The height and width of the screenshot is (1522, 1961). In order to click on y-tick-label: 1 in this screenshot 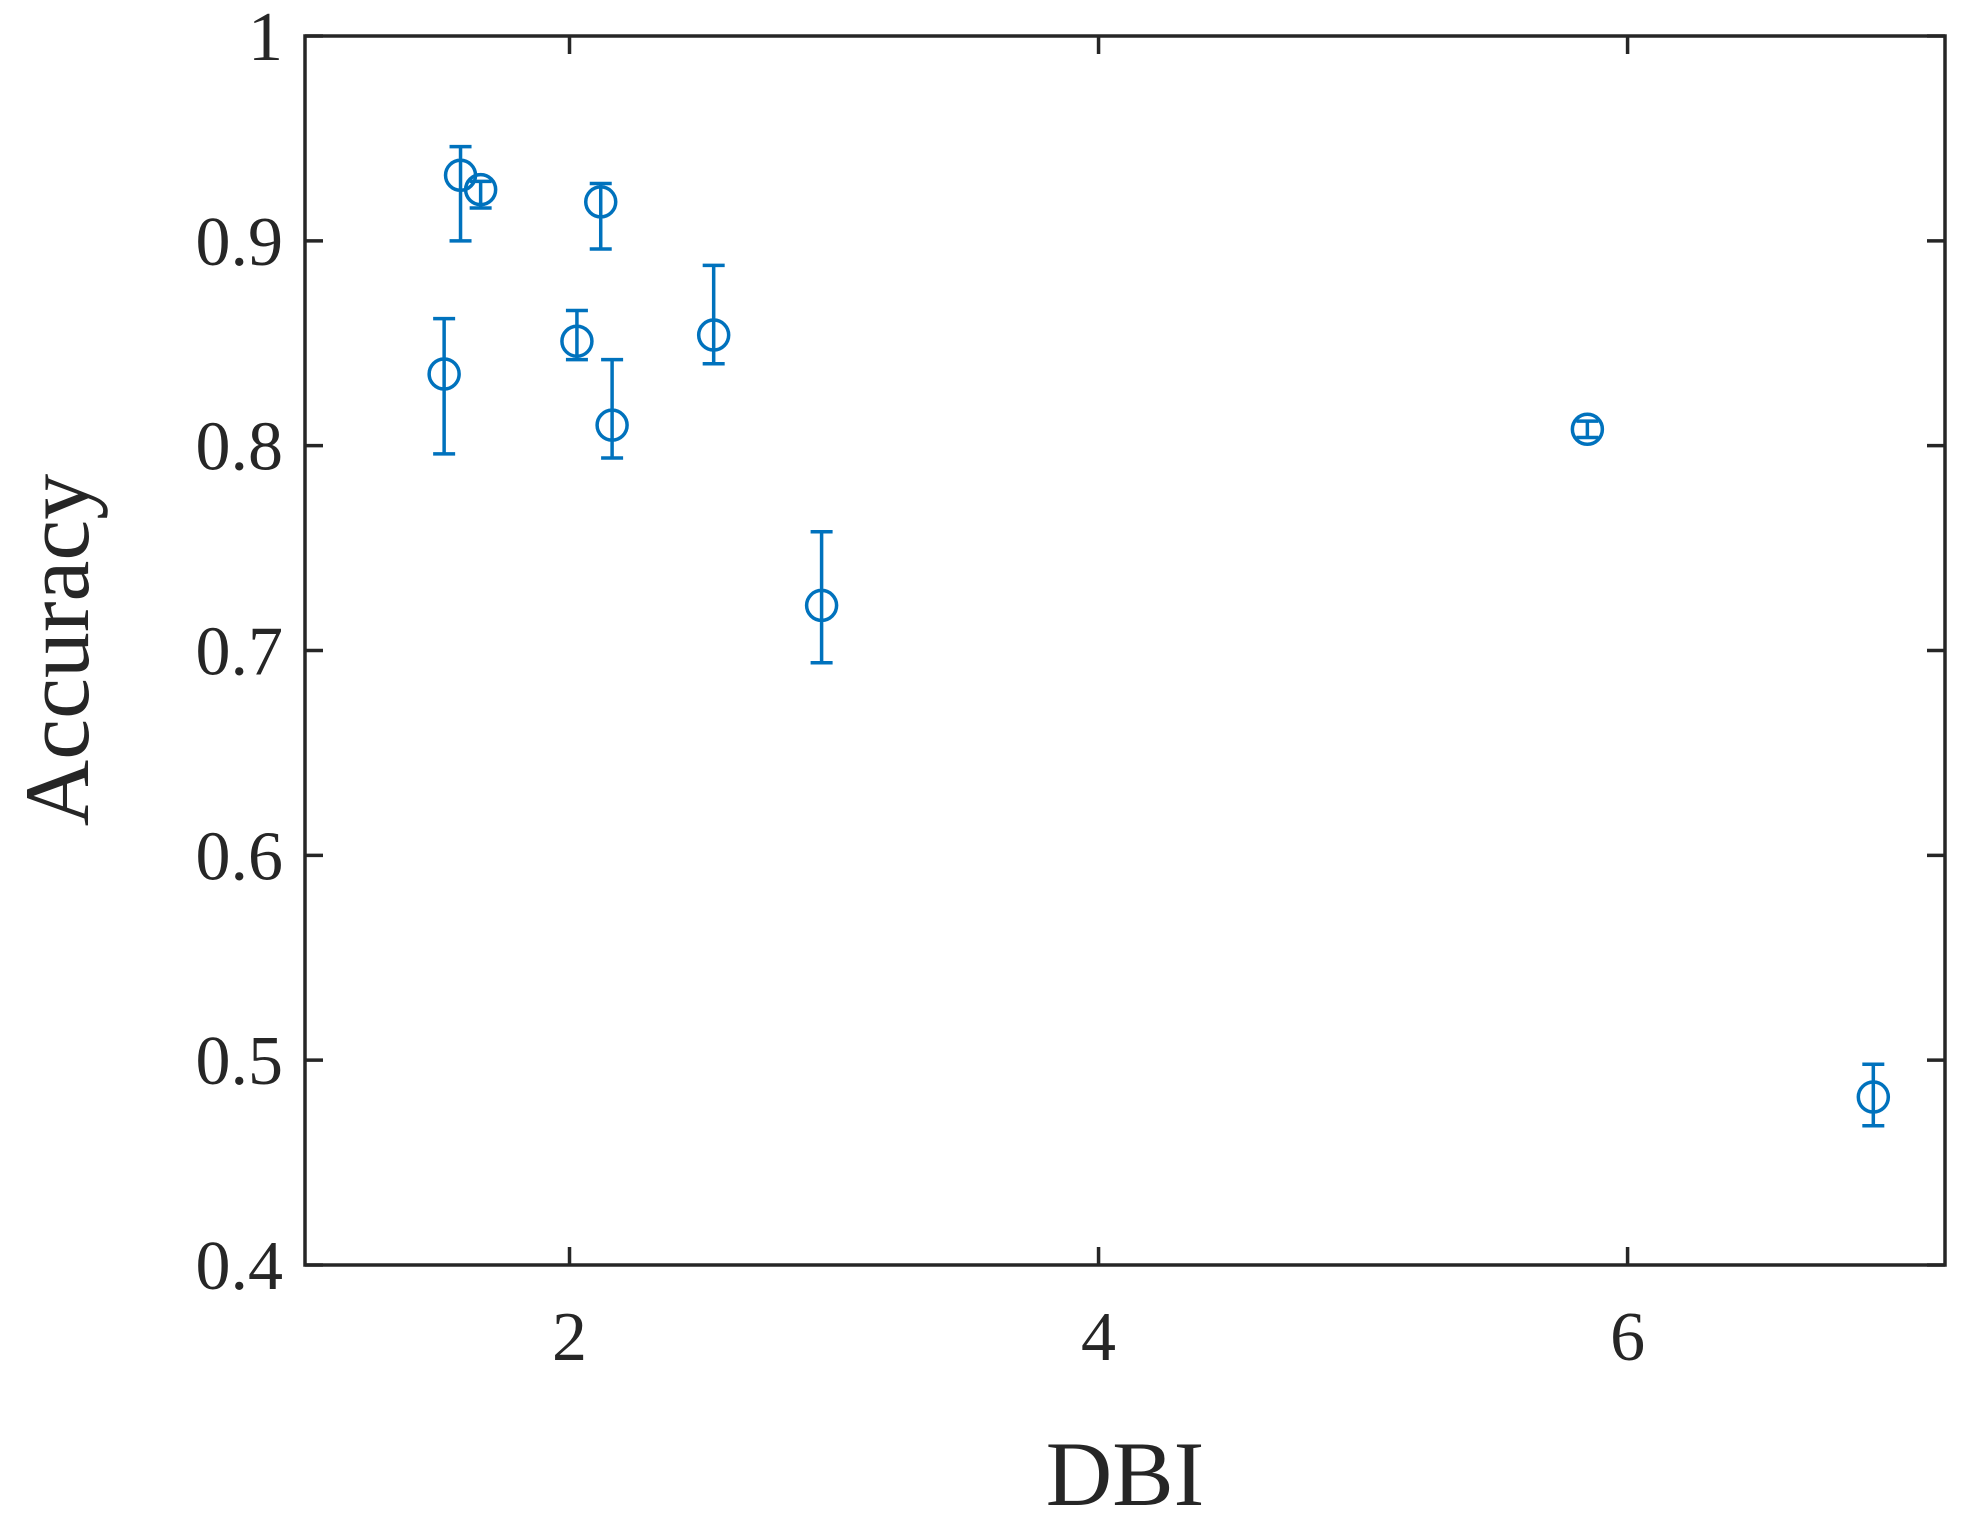, I will do `click(265, 38)`.